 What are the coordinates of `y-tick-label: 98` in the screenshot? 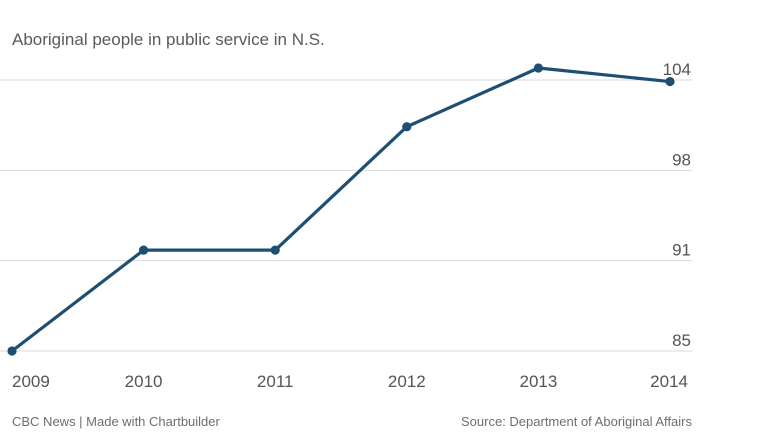 It's located at (681, 159).